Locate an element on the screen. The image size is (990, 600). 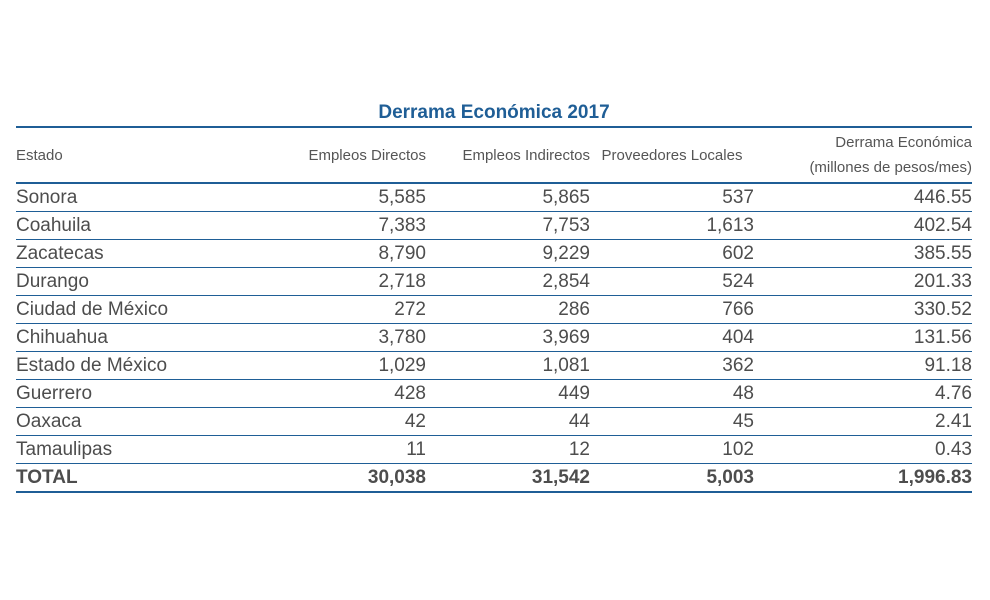
cell-derrama: 330.52 is located at coordinates (863, 309).